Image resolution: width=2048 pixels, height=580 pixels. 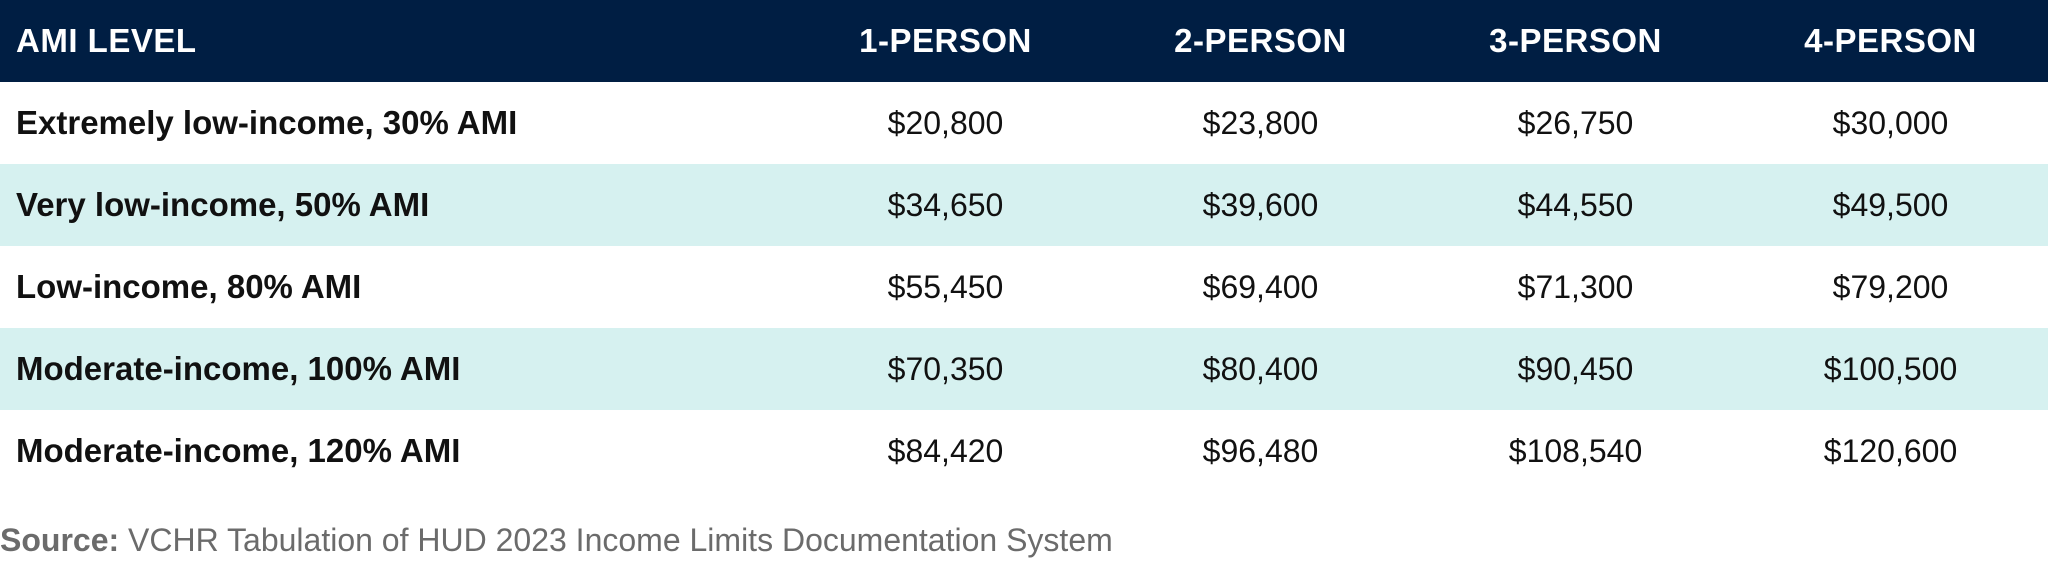 What do you see at coordinates (945, 450) in the screenshot?
I see `table-cell: $84,420` at bounding box center [945, 450].